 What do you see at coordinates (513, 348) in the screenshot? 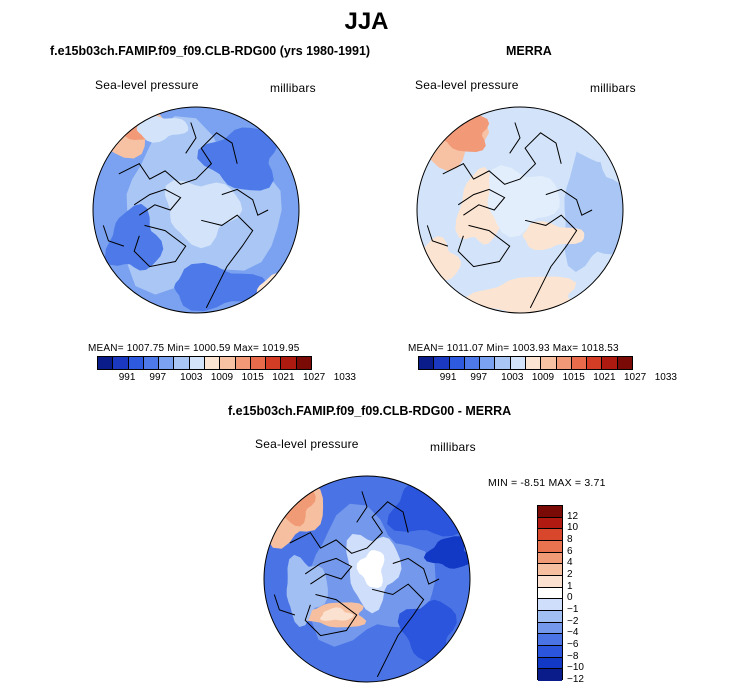
I see `merra-stats: MEAN= 1011.07 Min= 1003.93 Max= 1018.53` at bounding box center [513, 348].